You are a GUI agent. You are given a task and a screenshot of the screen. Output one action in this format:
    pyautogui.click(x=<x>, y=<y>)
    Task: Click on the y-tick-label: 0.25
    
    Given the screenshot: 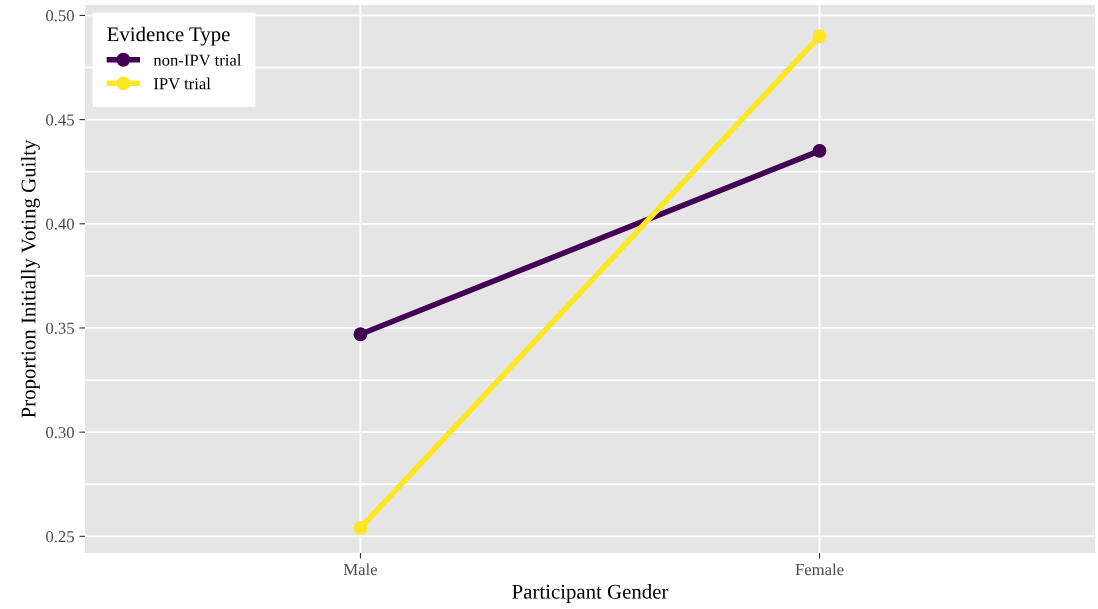 What is the action you would take?
    pyautogui.click(x=60, y=537)
    